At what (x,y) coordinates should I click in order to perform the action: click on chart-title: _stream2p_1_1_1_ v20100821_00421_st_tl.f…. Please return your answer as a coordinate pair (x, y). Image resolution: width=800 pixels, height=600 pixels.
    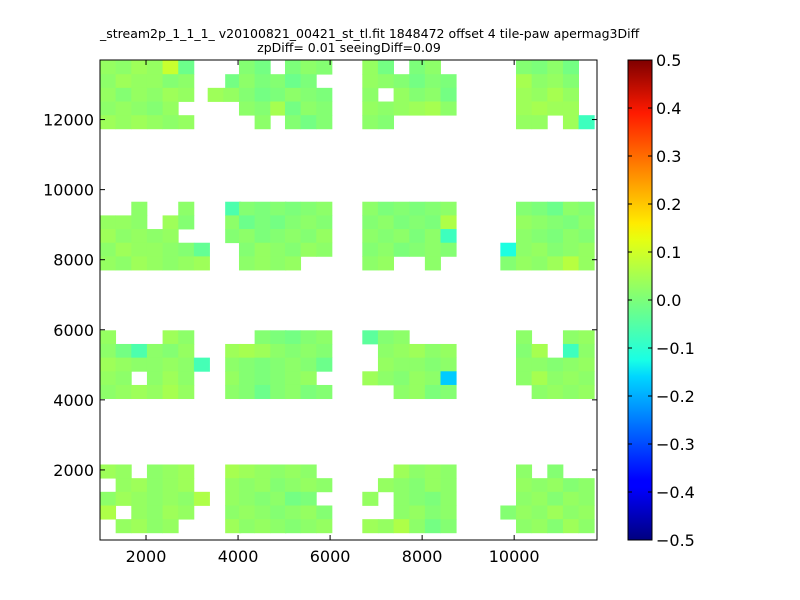
    Looking at the image, I should click on (370, 33).